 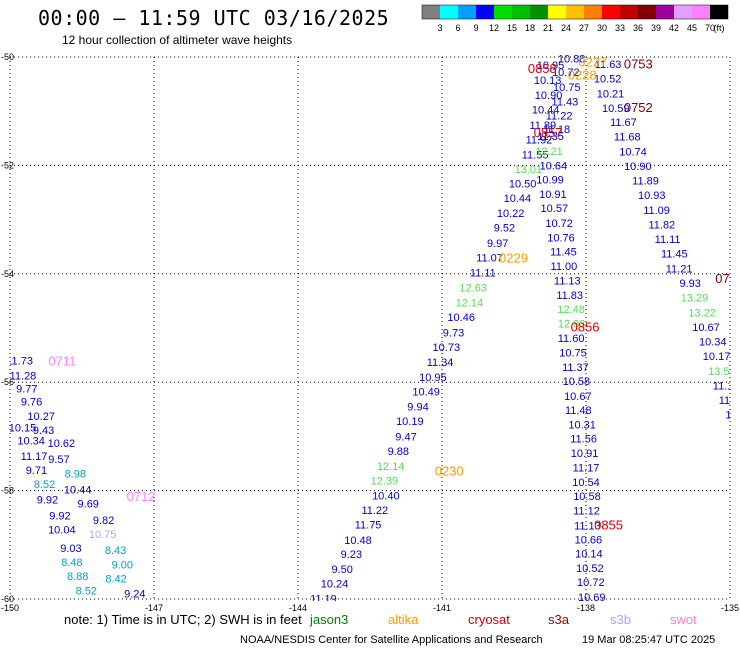 I want to click on wave-height-point: 10.73, so click(x=447, y=348).